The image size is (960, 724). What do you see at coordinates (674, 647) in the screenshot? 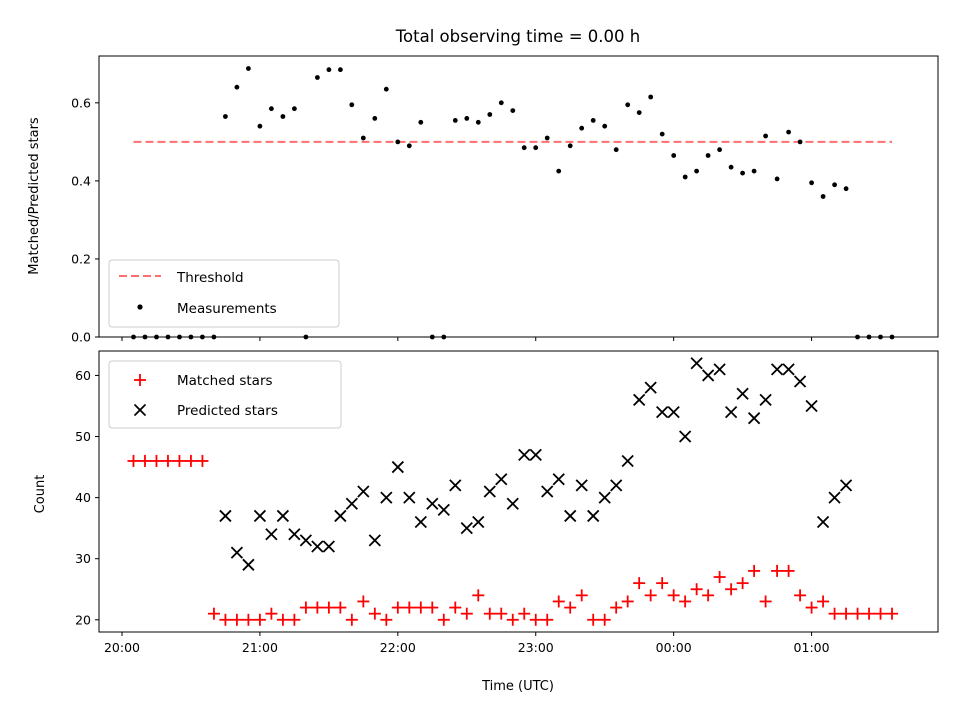
I see `count-x-tick-label: 00:00` at bounding box center [674, 647].